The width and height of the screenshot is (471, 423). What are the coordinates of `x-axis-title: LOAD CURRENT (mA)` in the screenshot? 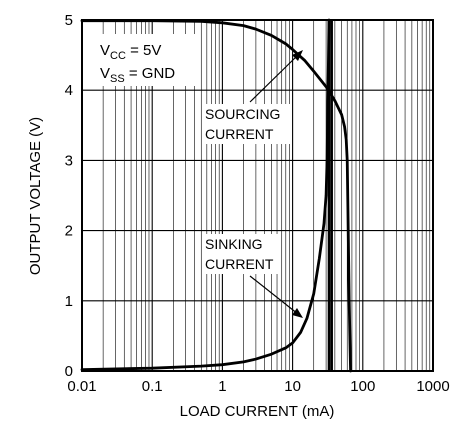 It's located at (257, 411).